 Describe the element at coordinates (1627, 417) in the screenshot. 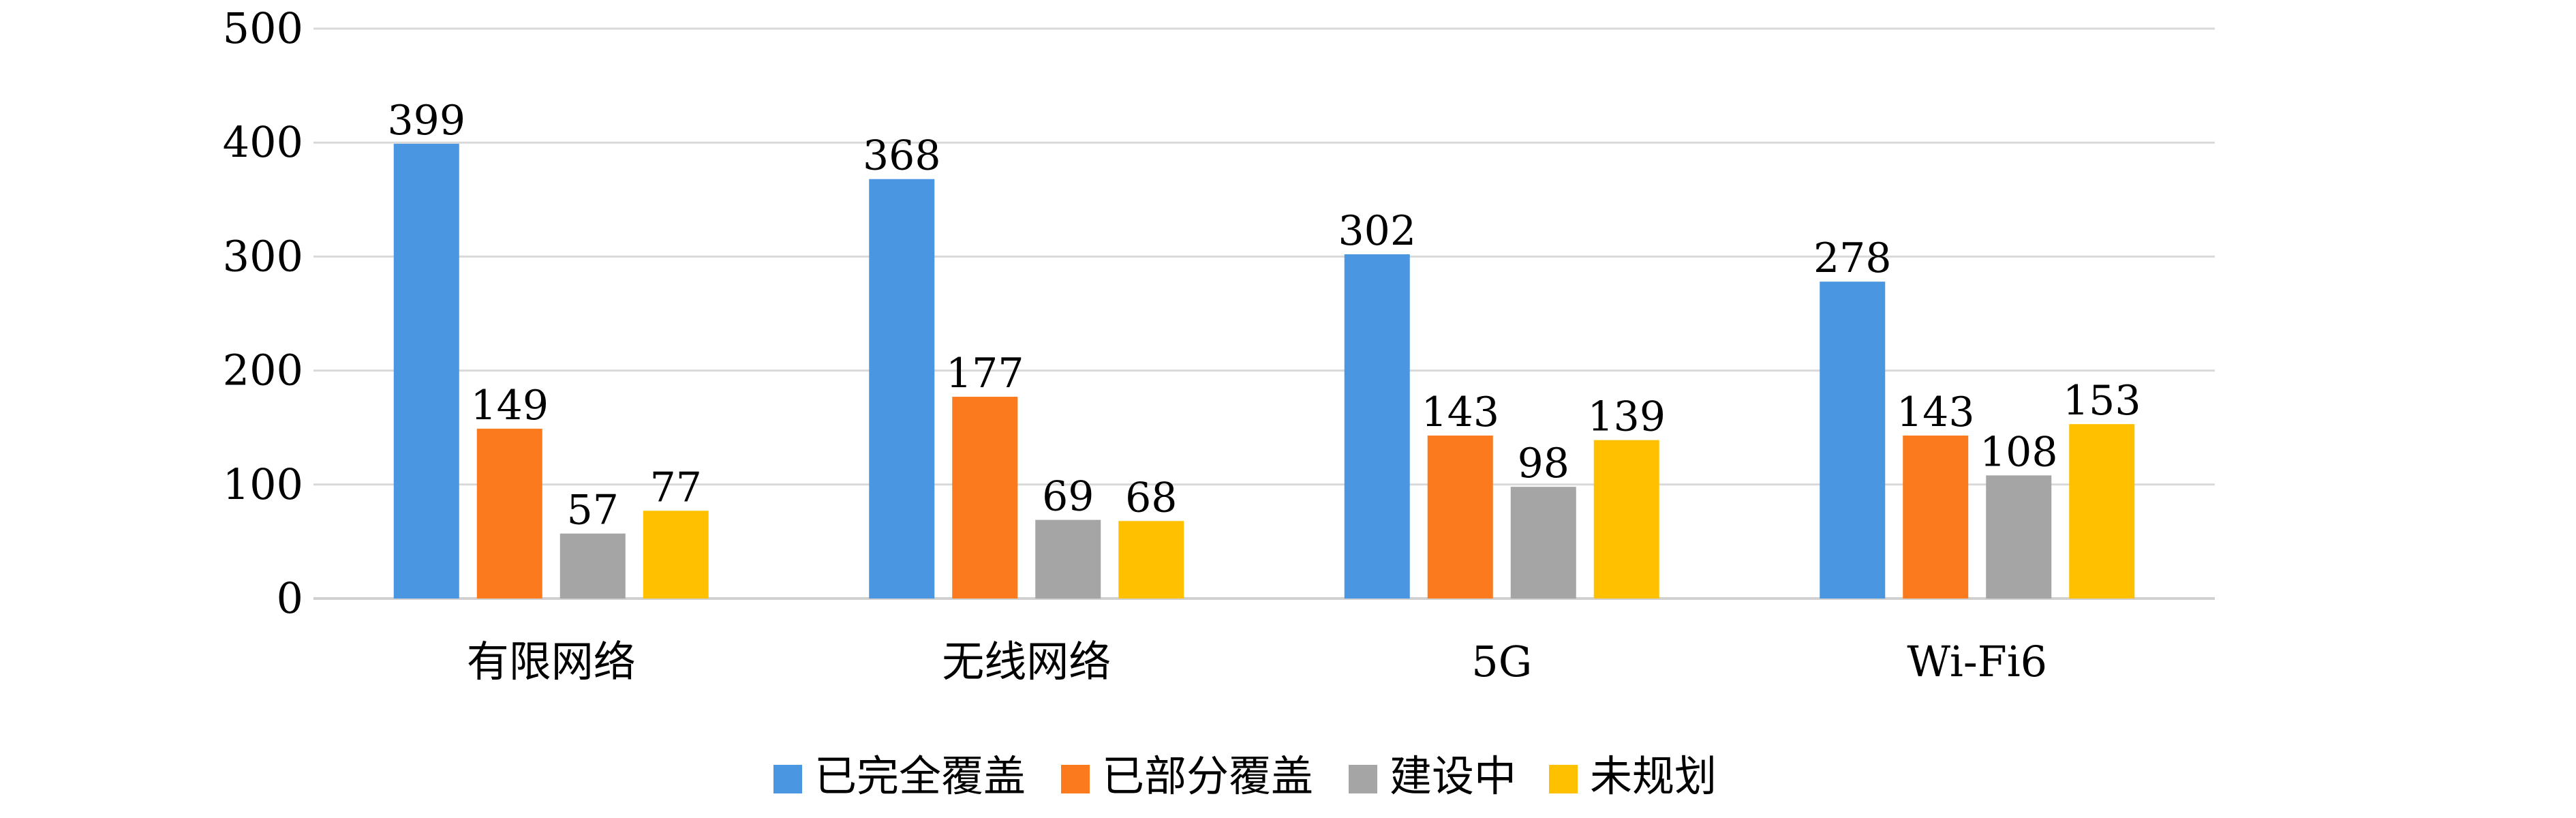

I see `data-label-2-3: 139` at that location.